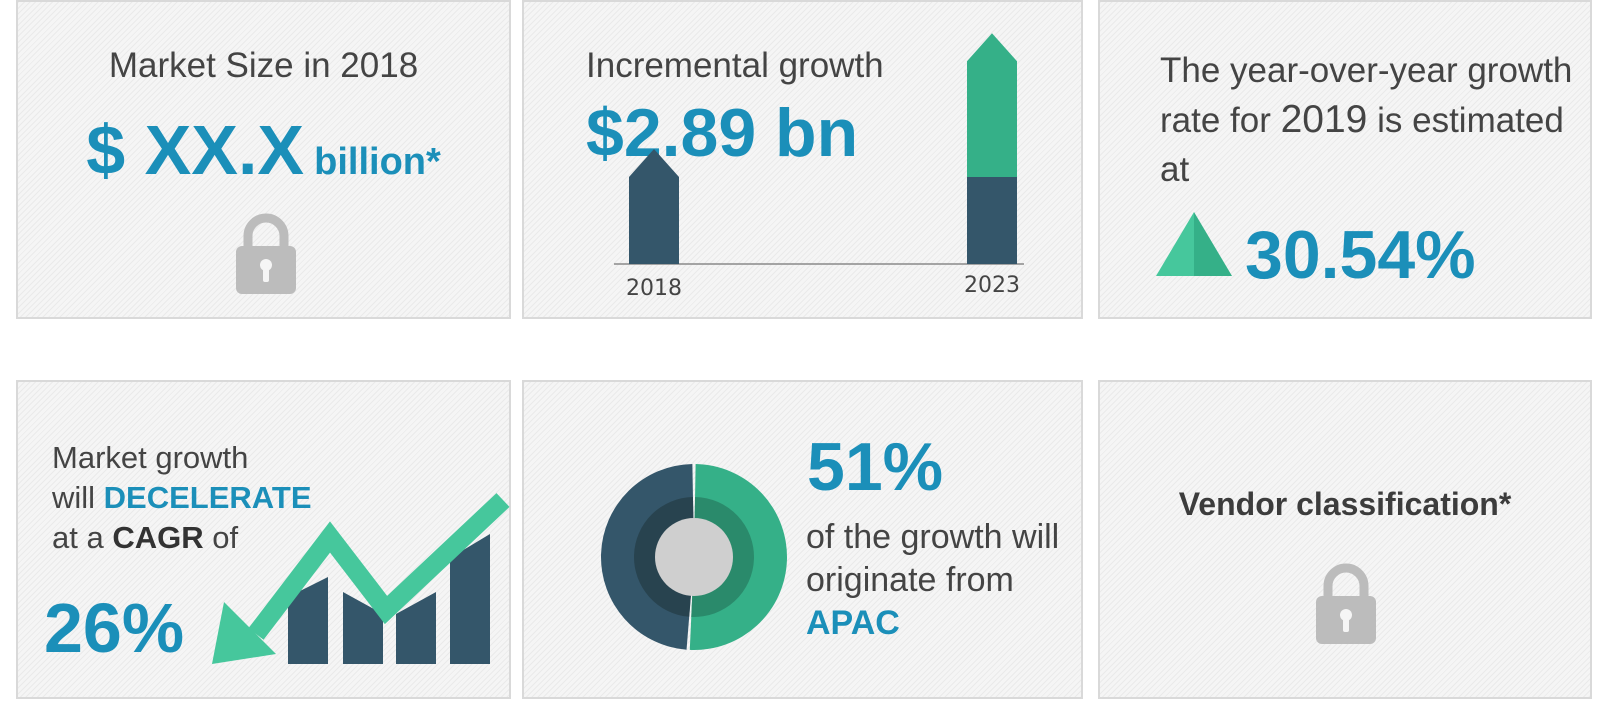 The width and height of the screenshot is (1600, 702). Describe the element at coordinates (150, 457) in the screenshot. I see `cagr-line1: Market growth` at that location.